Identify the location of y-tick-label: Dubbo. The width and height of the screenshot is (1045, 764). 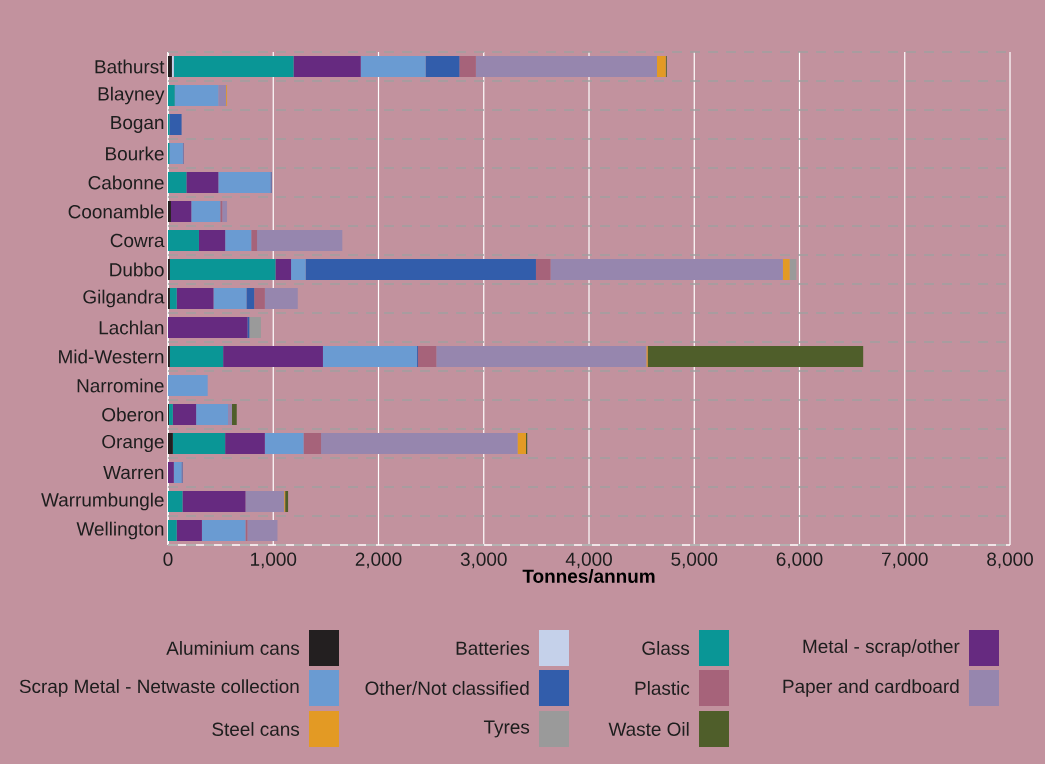
(137, 269).